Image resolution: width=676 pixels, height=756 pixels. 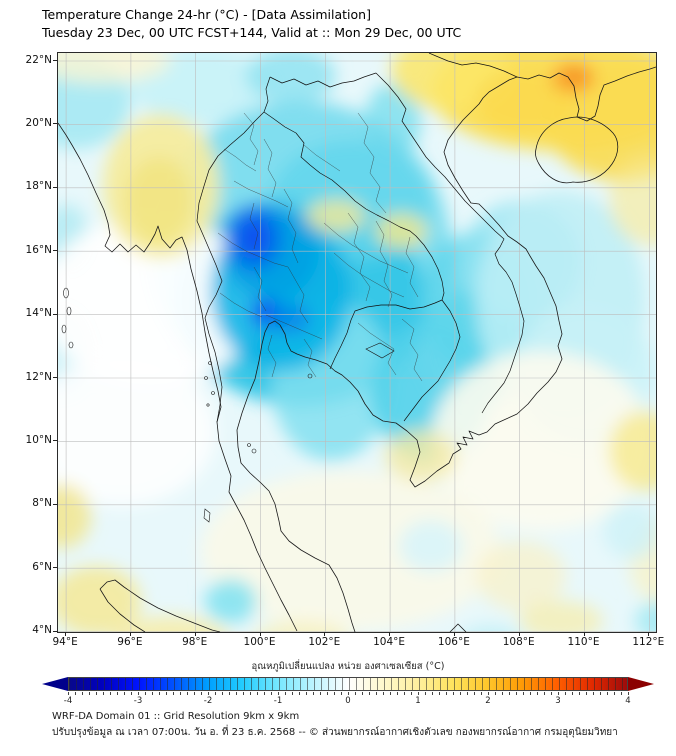 What do you see at coordinates (38, 122) in the screenshot?
I see `y-axis-label: 20°N` at bounding box center [38, 122].